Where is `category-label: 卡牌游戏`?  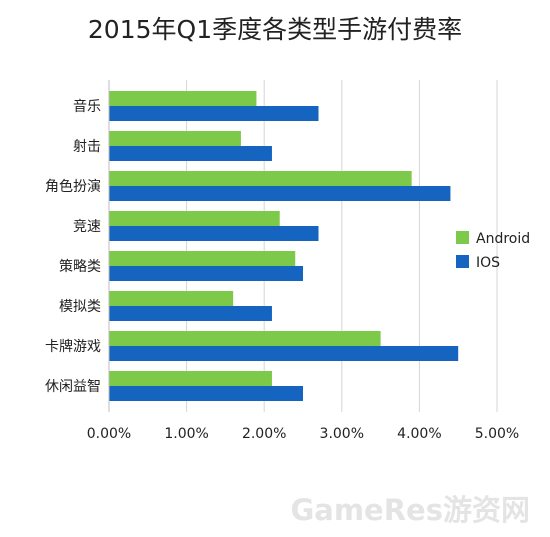
category-label: 卡牌游戏 is located at coordinates (73, 346).